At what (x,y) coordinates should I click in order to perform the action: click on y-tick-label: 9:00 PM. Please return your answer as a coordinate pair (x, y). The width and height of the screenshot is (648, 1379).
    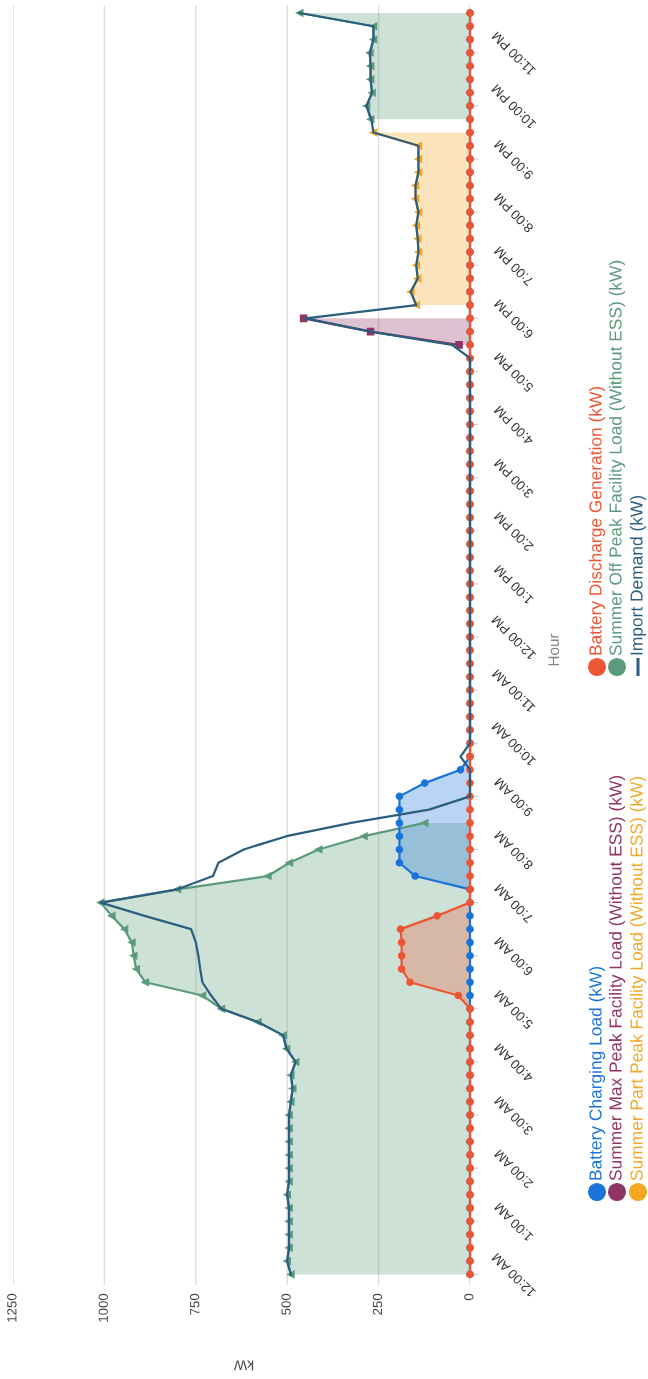
    Looking at the image, I should click on (513, 160).